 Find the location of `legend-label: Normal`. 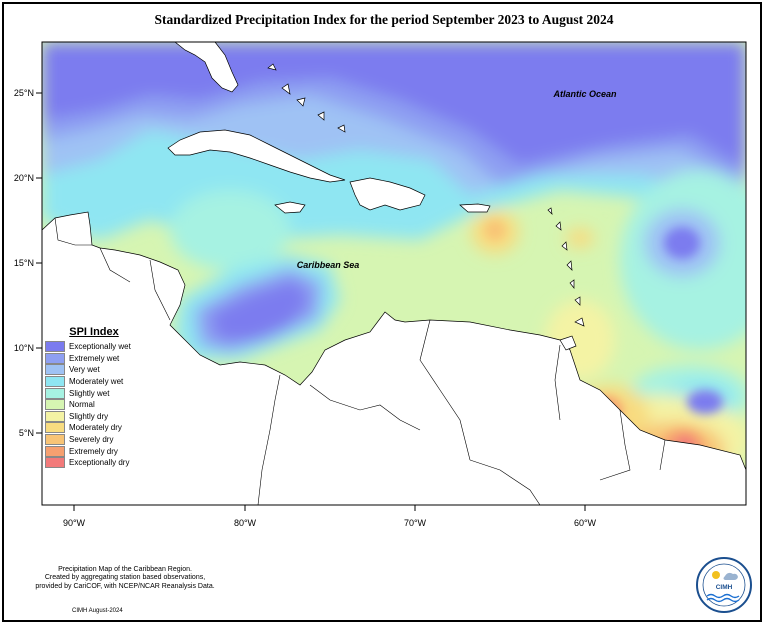

legend-label: Normal is located at coordinates (82, 405).